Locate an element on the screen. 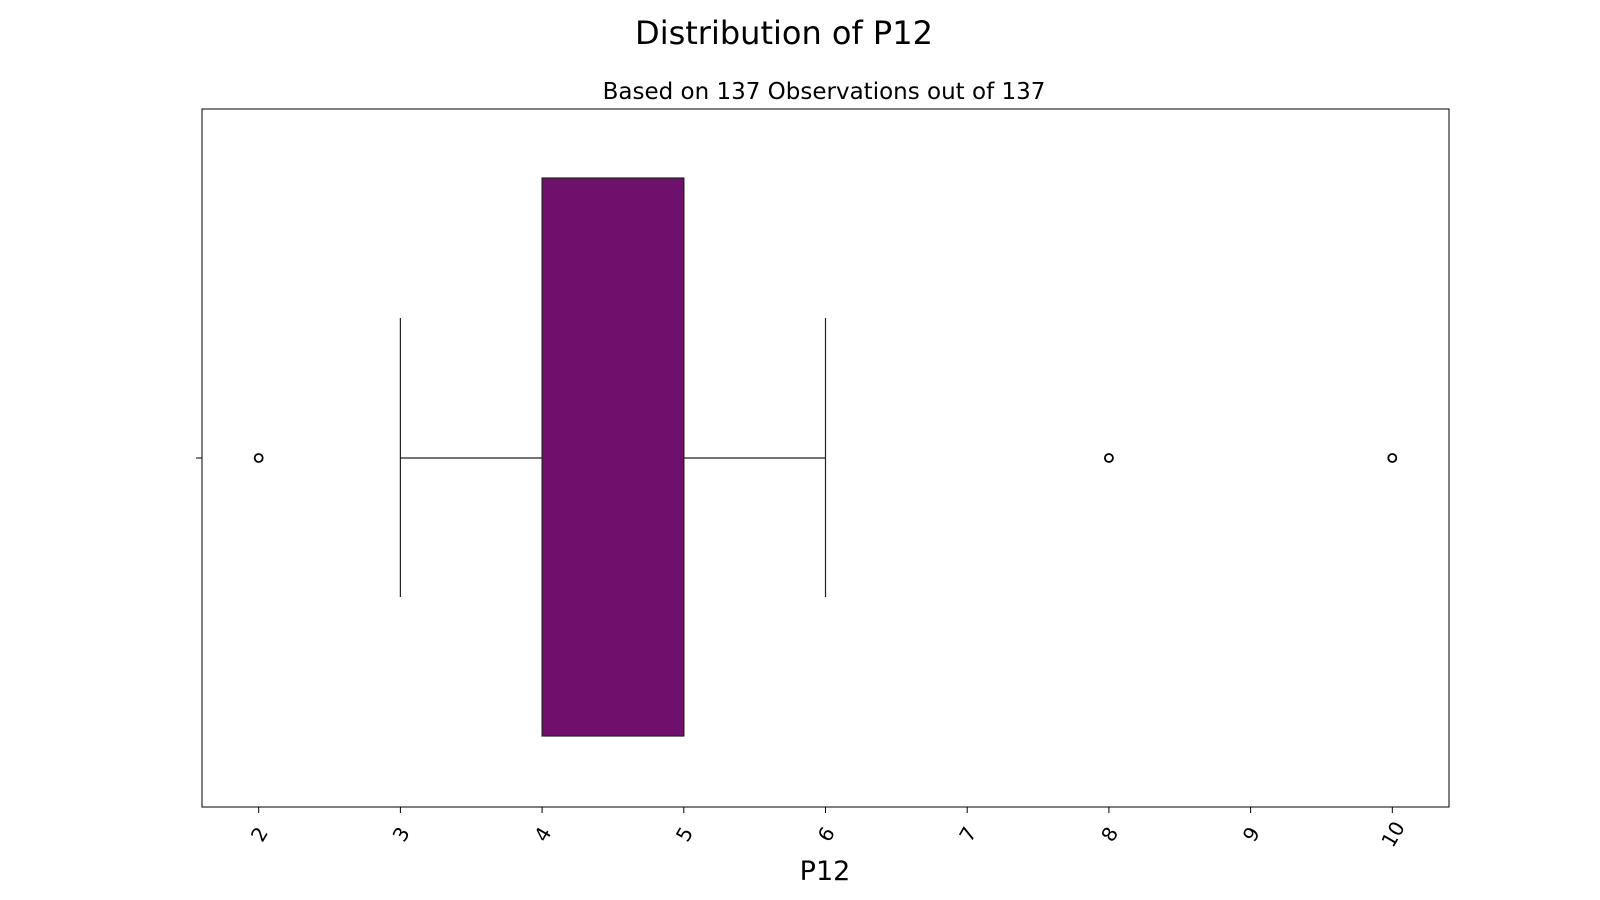 The image size is (1600, 900). x-tick-label: 5 is located at coordinates (684, 834).